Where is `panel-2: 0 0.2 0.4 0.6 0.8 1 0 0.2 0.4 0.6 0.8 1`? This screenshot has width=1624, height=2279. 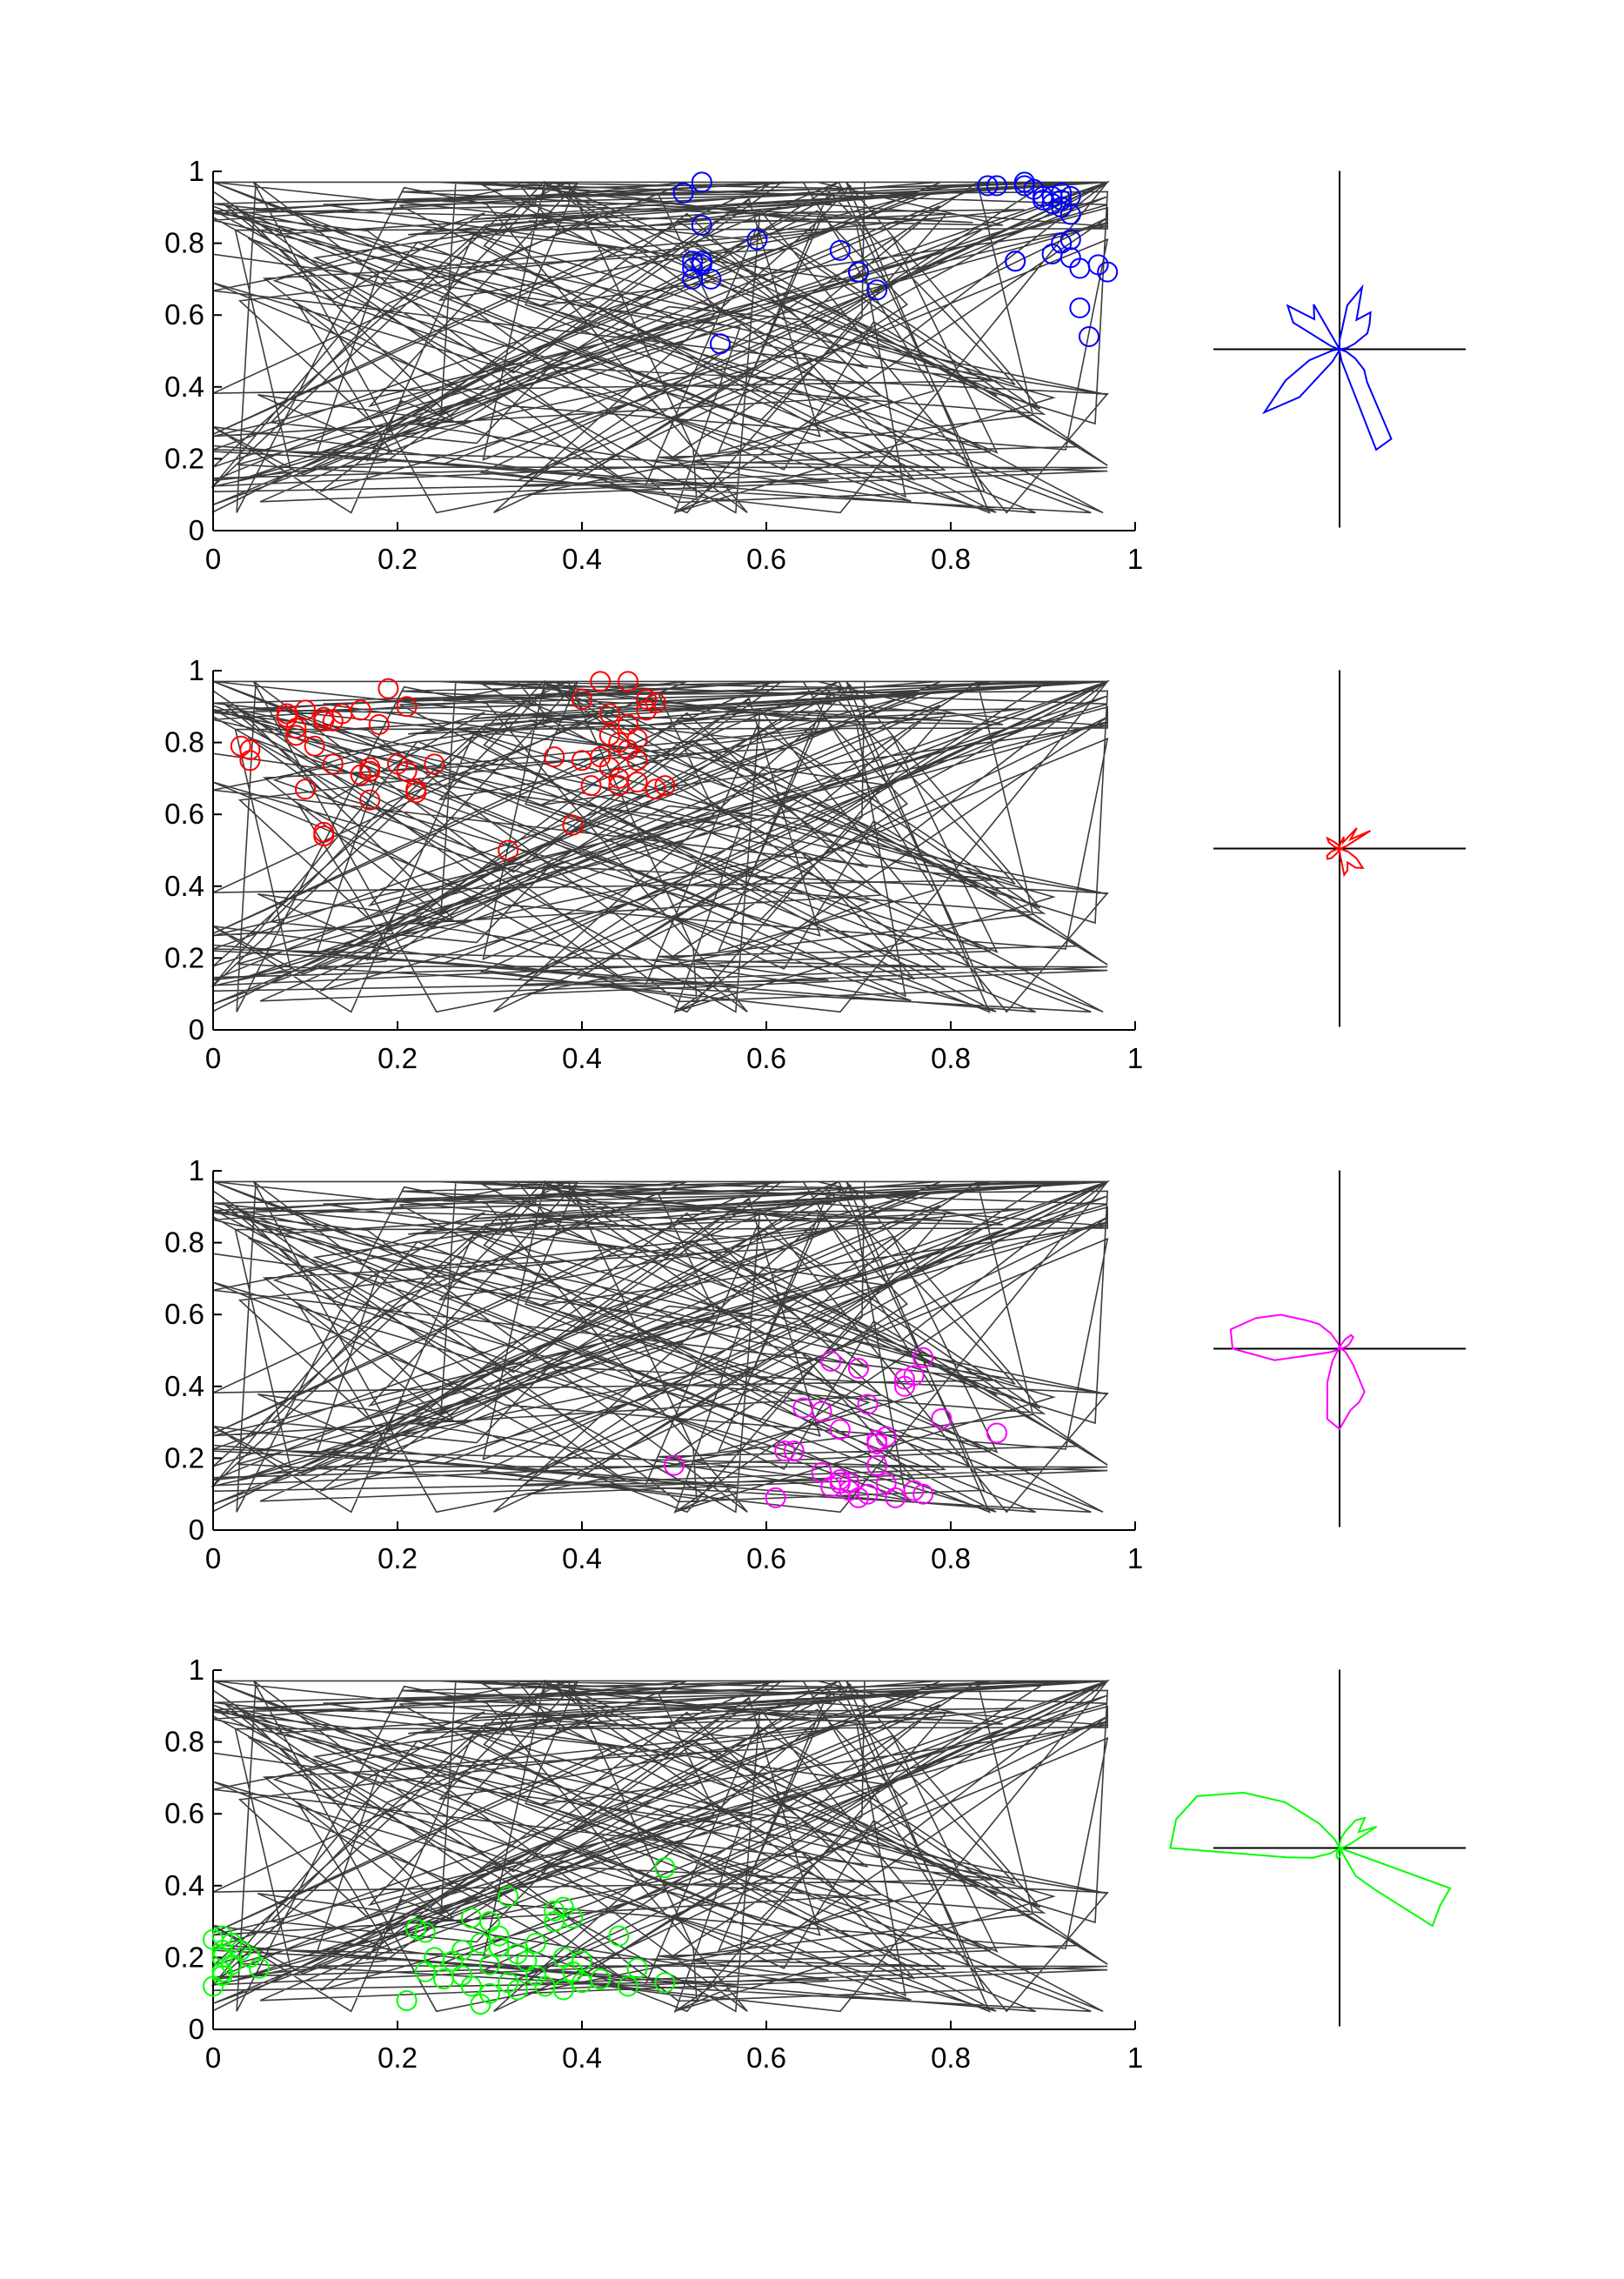
panel-2: 0 0.2 0.4 0.6 0.8 1 0 0.2 0.4 0.6 0.8 1 is located at coordinates (815, 864).